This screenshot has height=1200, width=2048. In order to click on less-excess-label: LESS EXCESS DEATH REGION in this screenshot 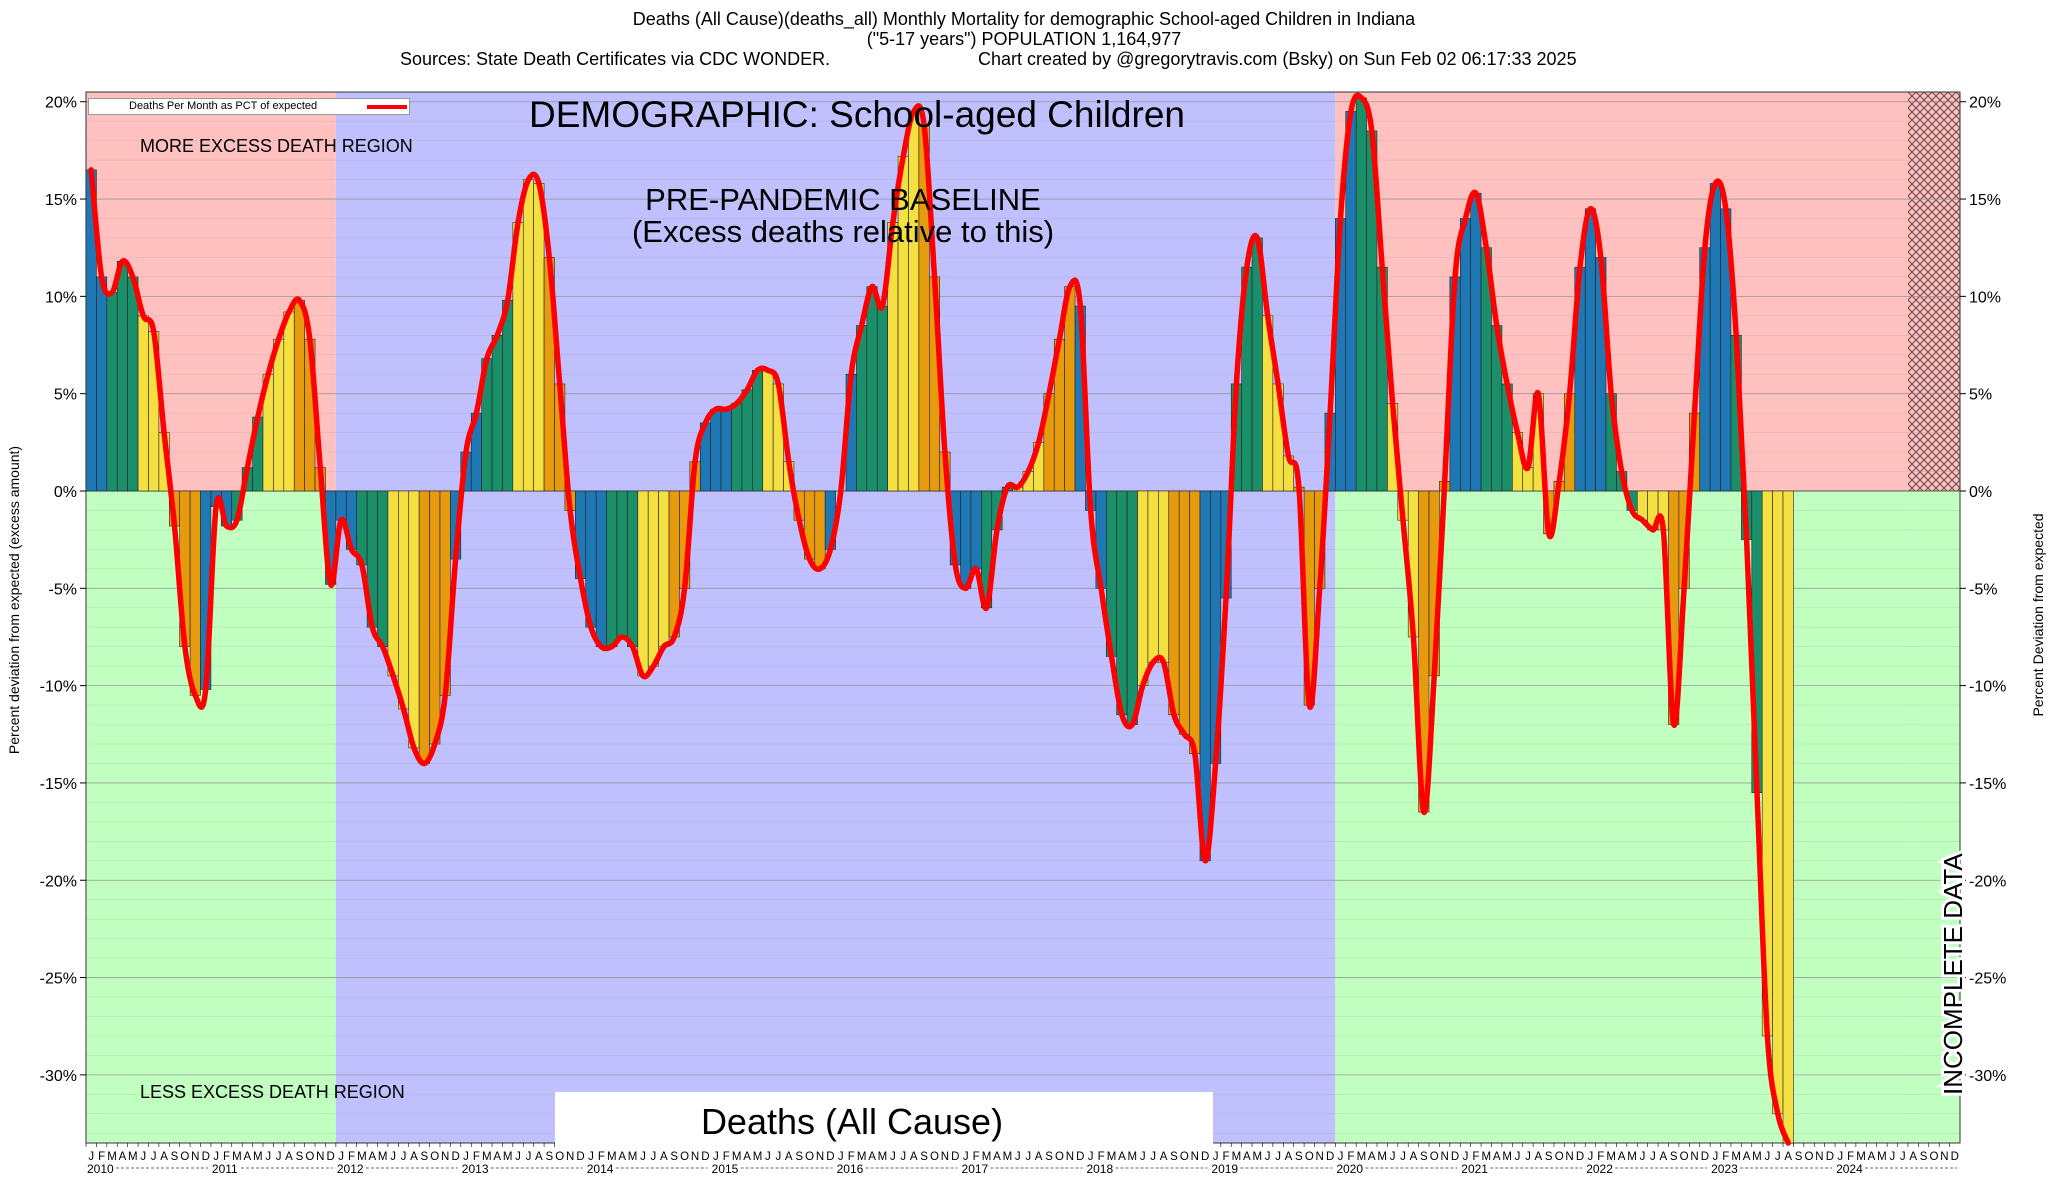, I will do `click(272, 1092)`.